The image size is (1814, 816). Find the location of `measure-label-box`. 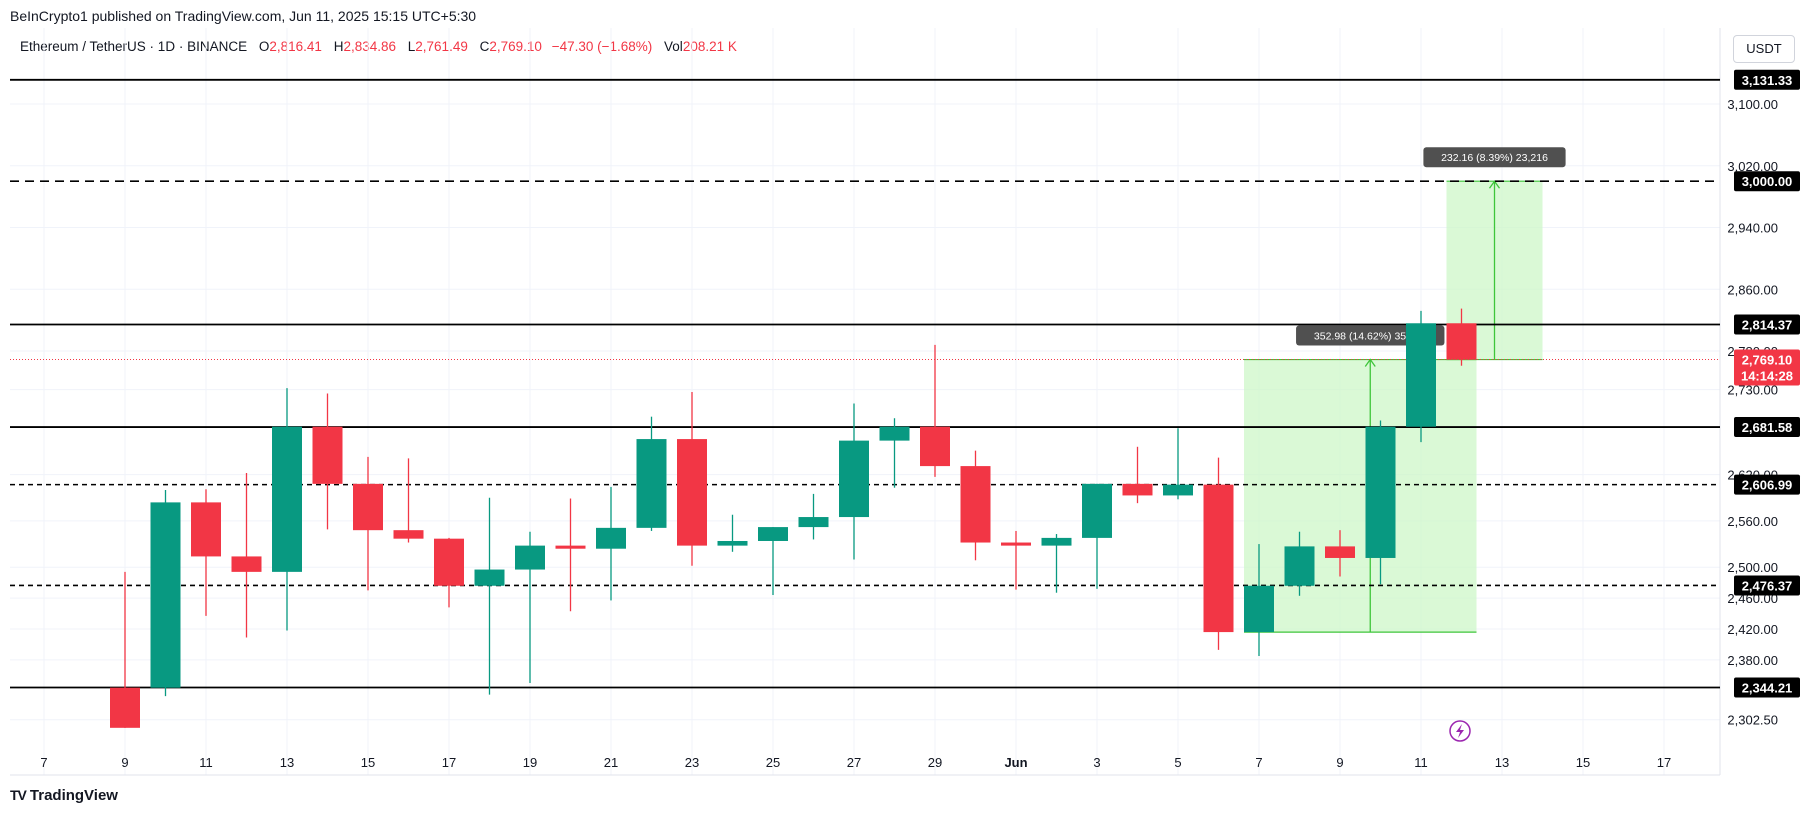

measure-label-box is located at coordinates (1494, 157).